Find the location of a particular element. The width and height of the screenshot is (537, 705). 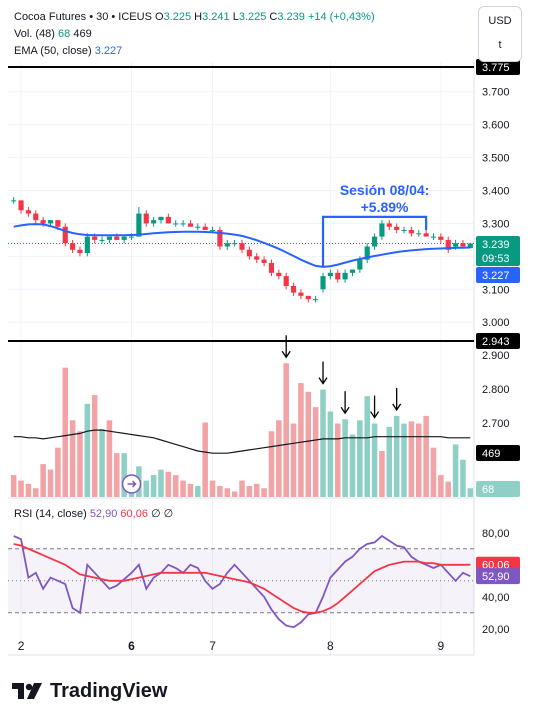

top-level-tag-bg is located at coordinates (498, 67).